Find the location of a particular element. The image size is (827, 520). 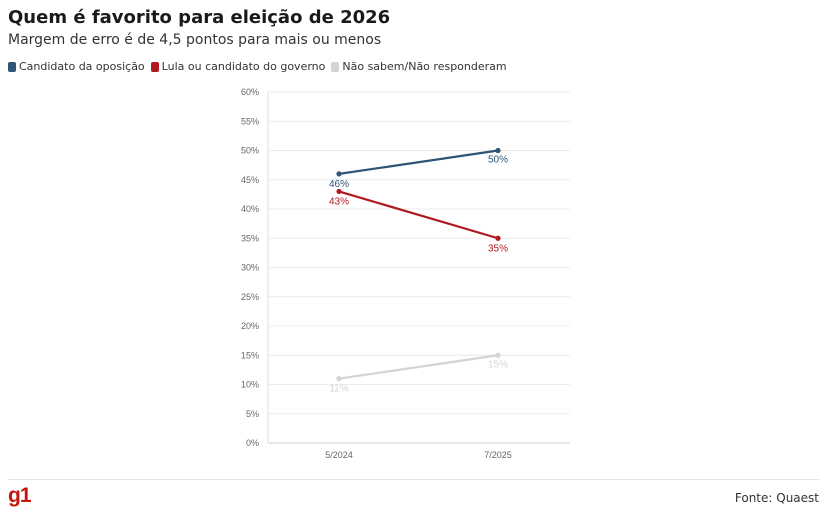

y-tick-label: 35% is located at coordinates (250, 238).